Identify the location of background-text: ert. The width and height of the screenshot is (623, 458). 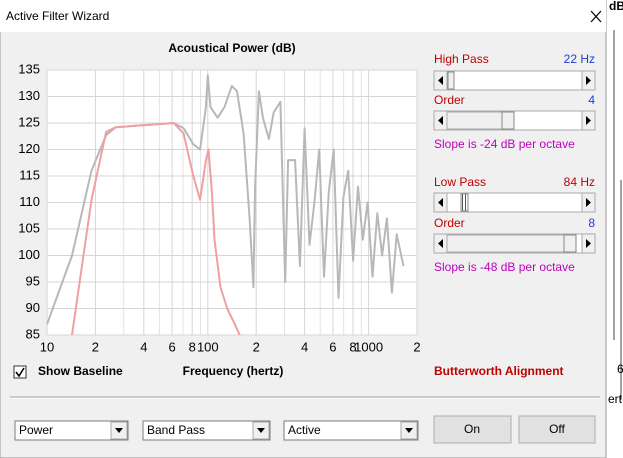
(615, 399).